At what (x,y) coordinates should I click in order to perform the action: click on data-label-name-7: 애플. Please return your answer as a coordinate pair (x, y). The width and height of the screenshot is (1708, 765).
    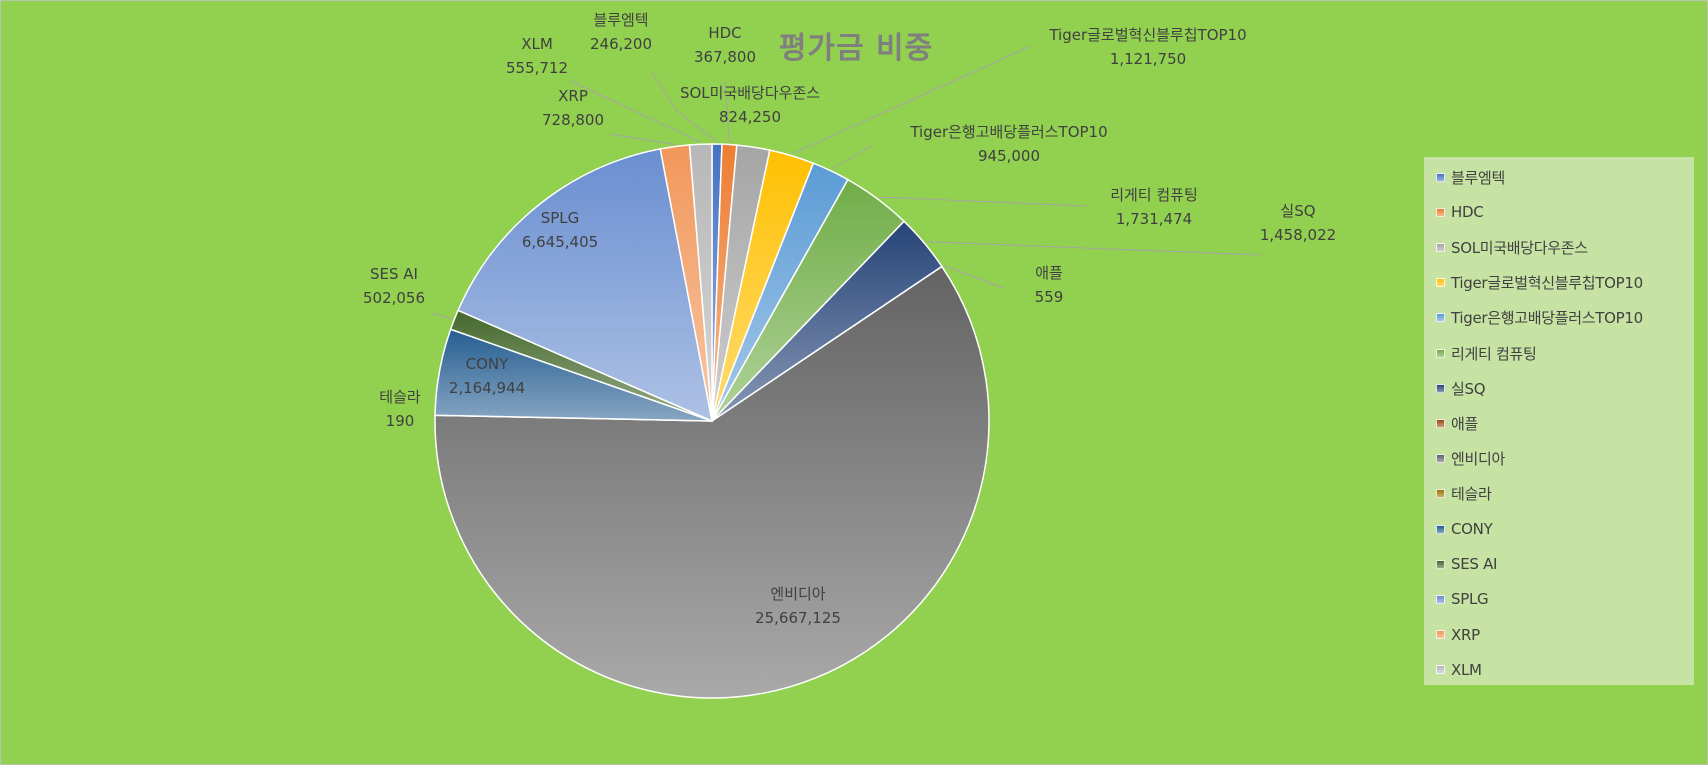
    Looking at the image, I should click on (1049, 273).